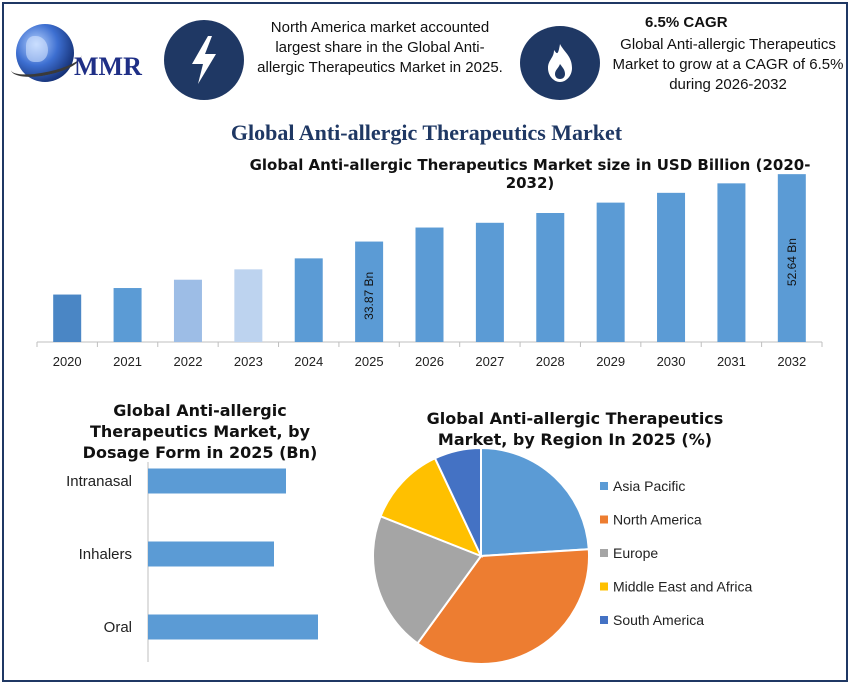  What do you see at coordinates (427, 579) in the screenshot?
I see `pie-slice-europe` at bounding box center [427, 579].